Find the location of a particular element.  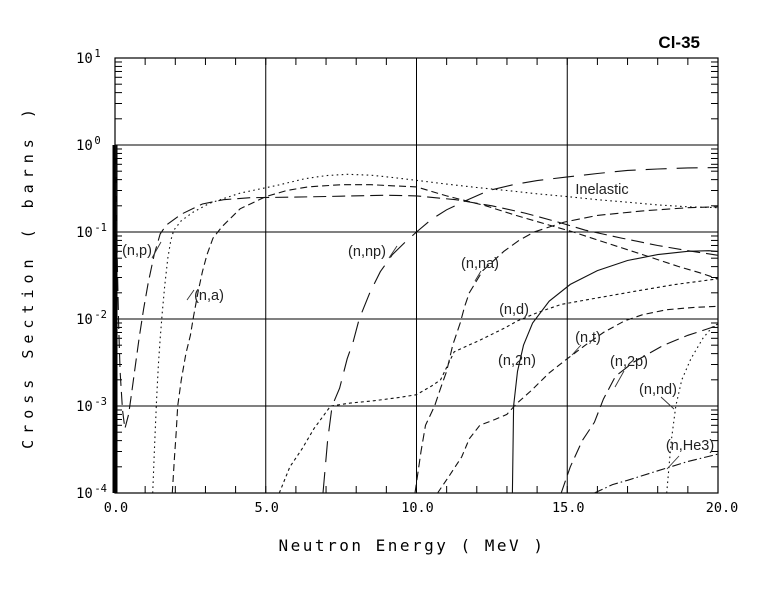

curve-label-n-d: (n,d) is located at coordinates (514, 310).